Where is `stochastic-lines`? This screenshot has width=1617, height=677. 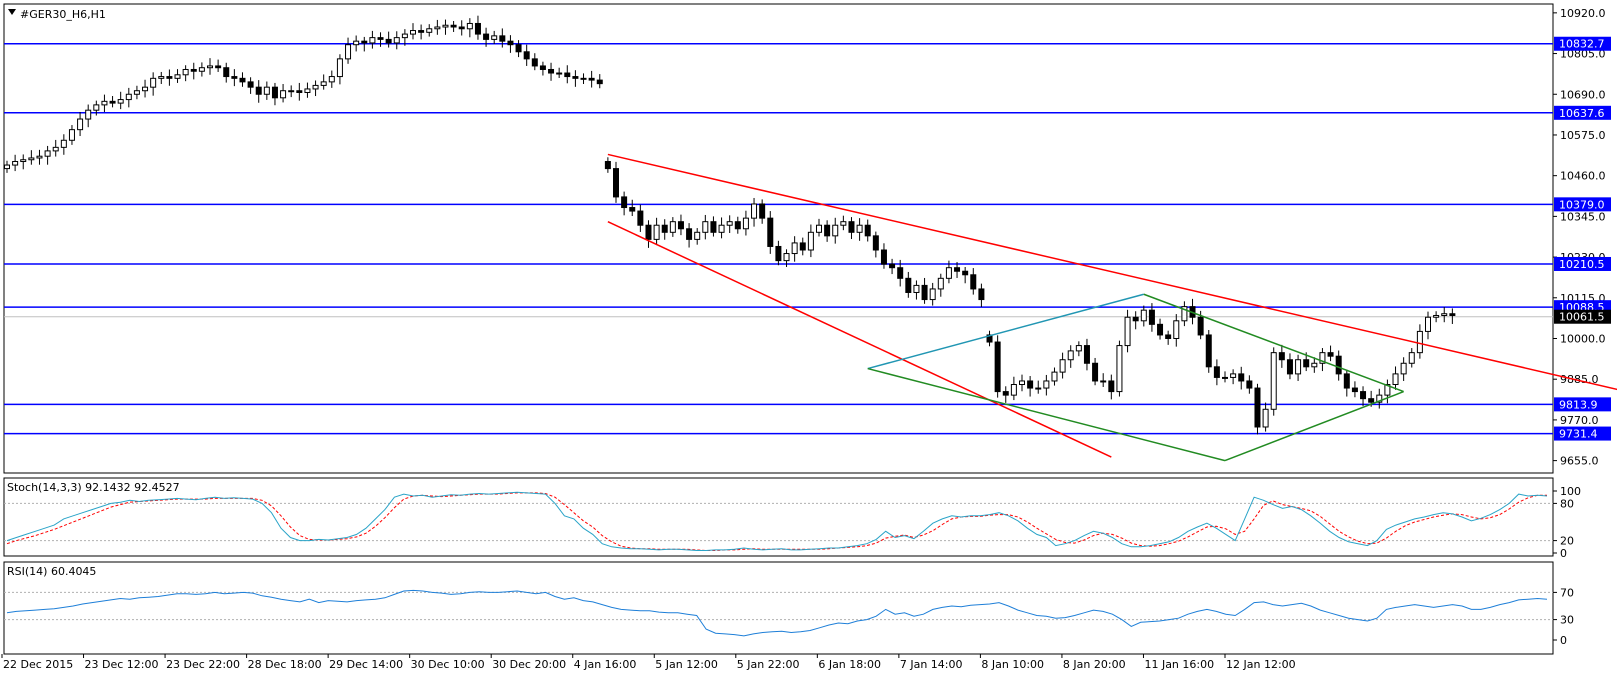 stochastic-lines is located at coordinates (777, 521).